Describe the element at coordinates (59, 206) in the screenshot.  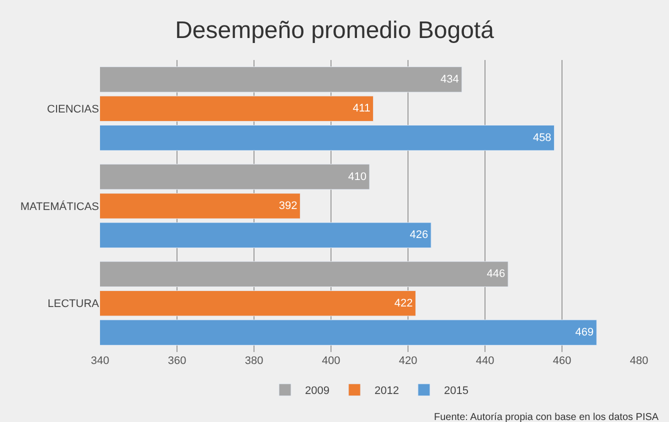
I see `y-tick-label: MATEMÁTICAS` at that location.